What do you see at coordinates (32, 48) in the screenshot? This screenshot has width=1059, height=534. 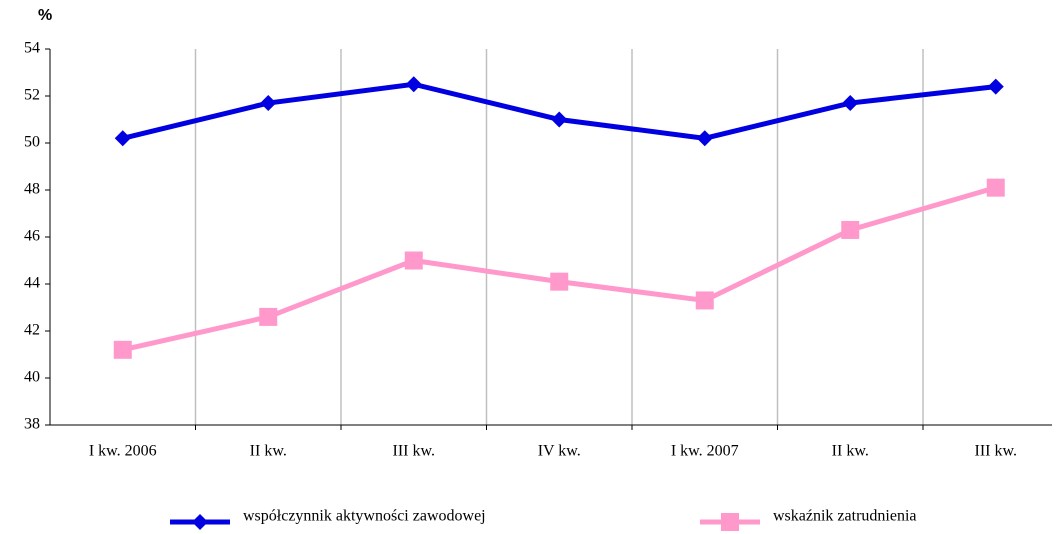 I see `y-tick-label: 54` at bounding box center [32, 48].